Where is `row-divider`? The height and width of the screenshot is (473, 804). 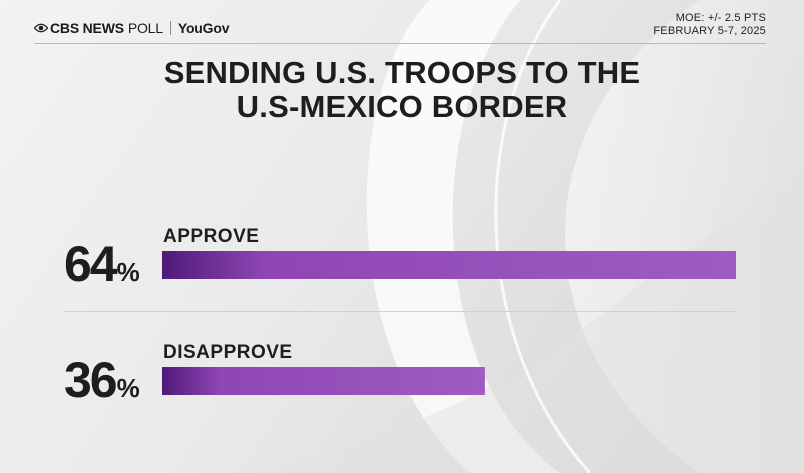 row-divider is located at coordinates (400, 311).